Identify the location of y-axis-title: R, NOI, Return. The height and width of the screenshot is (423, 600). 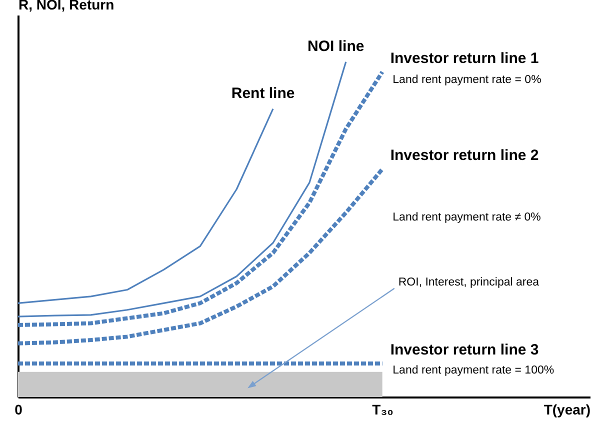
(66, 6).